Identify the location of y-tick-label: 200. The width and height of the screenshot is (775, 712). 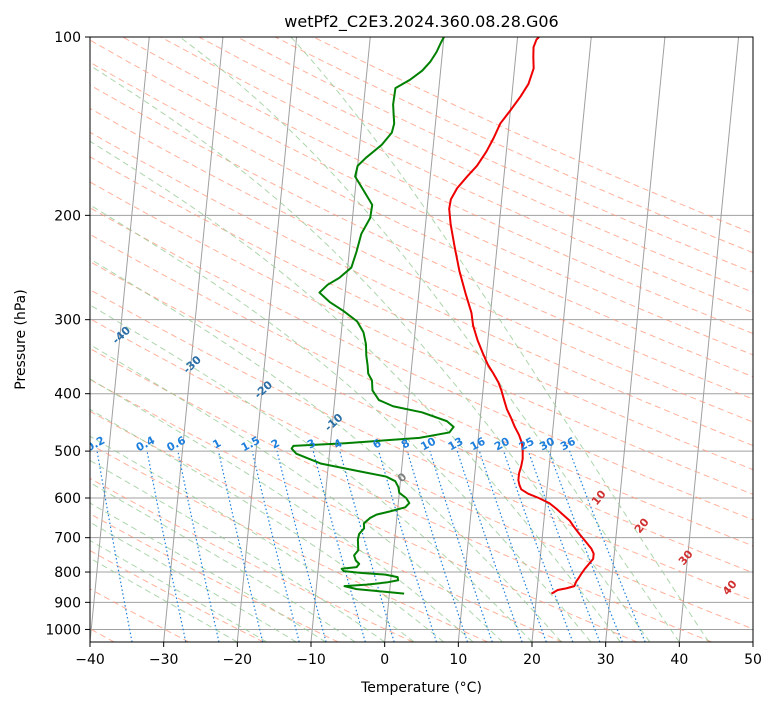
(67, 216).